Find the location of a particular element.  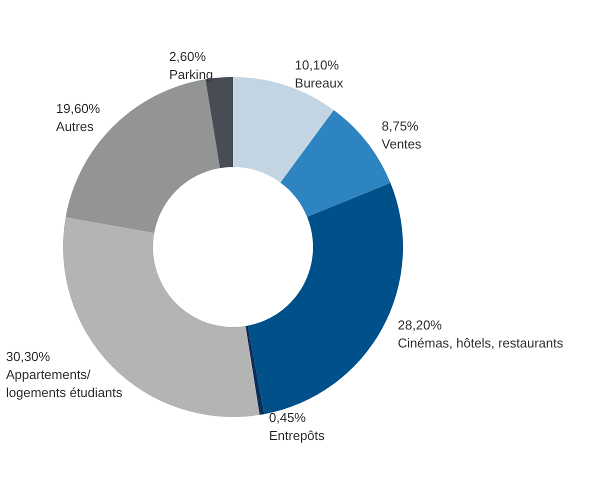

data-label: 8,75% is located at coordinates (400, 126).